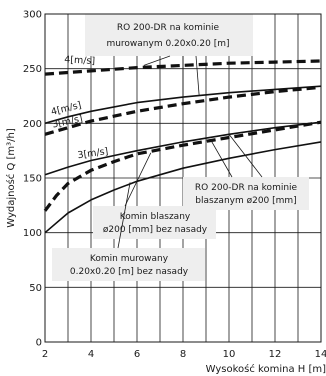 The image size is (326, 376). I want to click on x-axis-title: Wysokość komina H [m], so click(266, 369).